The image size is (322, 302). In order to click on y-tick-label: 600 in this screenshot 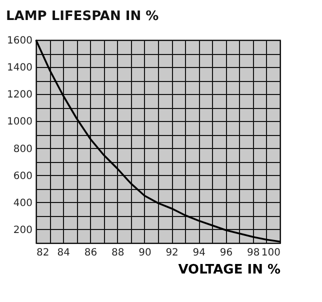, I will do `click(22, 176)`.